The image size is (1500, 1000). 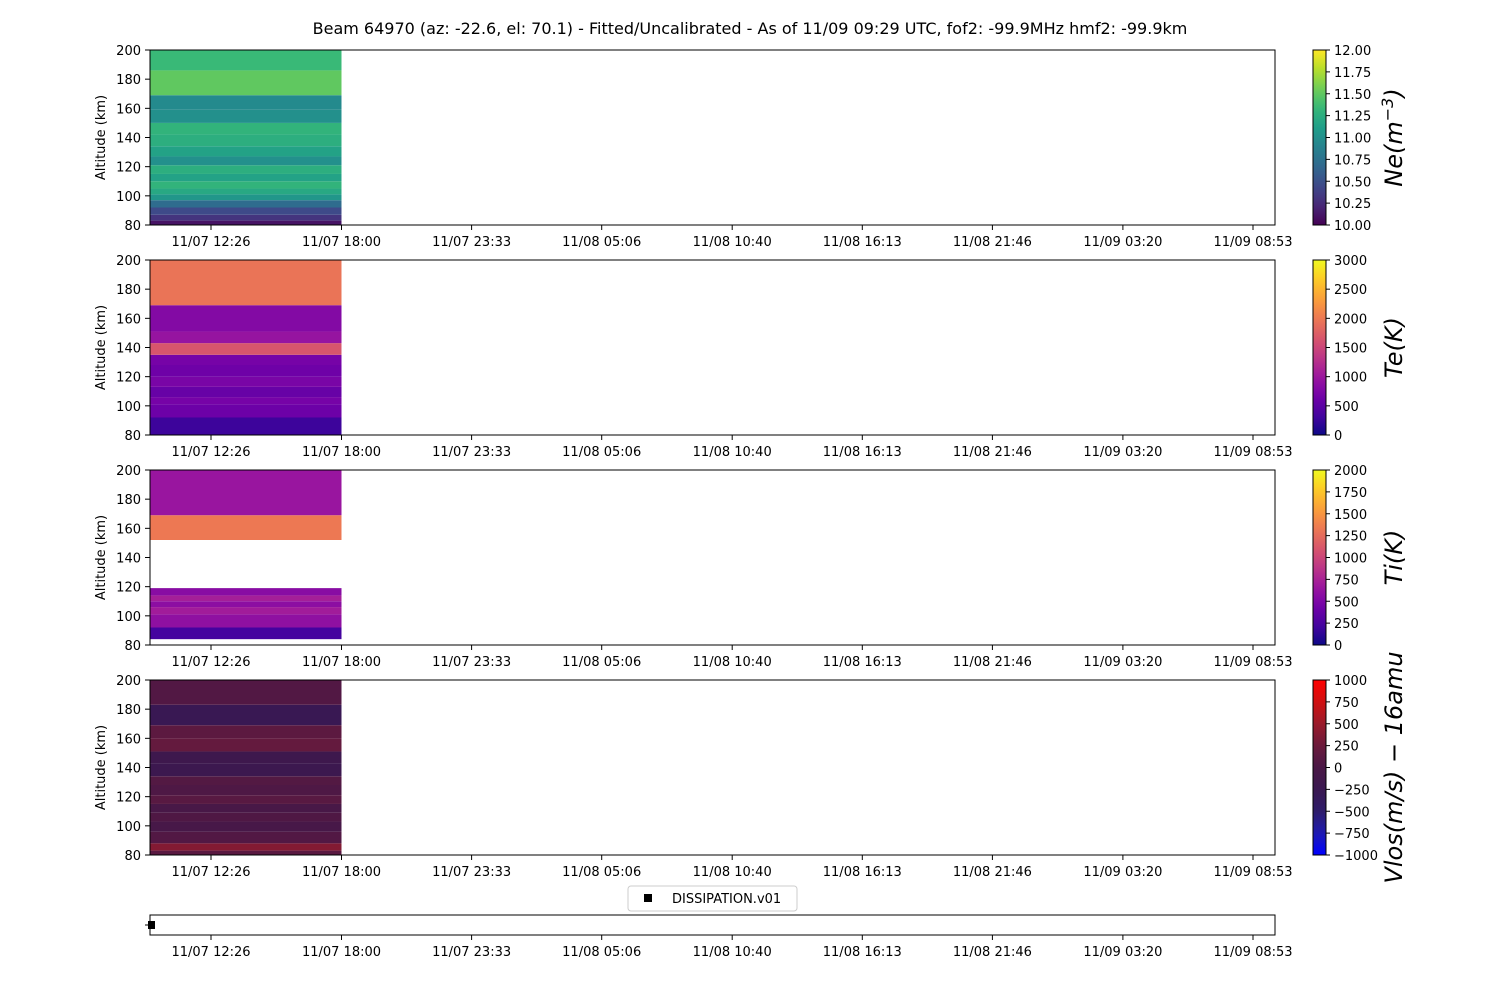 What do you see at coordinates (1394, 93) in the screenshot?
I see `colorbar-label-close: )` at bounding box center [1394, 93].